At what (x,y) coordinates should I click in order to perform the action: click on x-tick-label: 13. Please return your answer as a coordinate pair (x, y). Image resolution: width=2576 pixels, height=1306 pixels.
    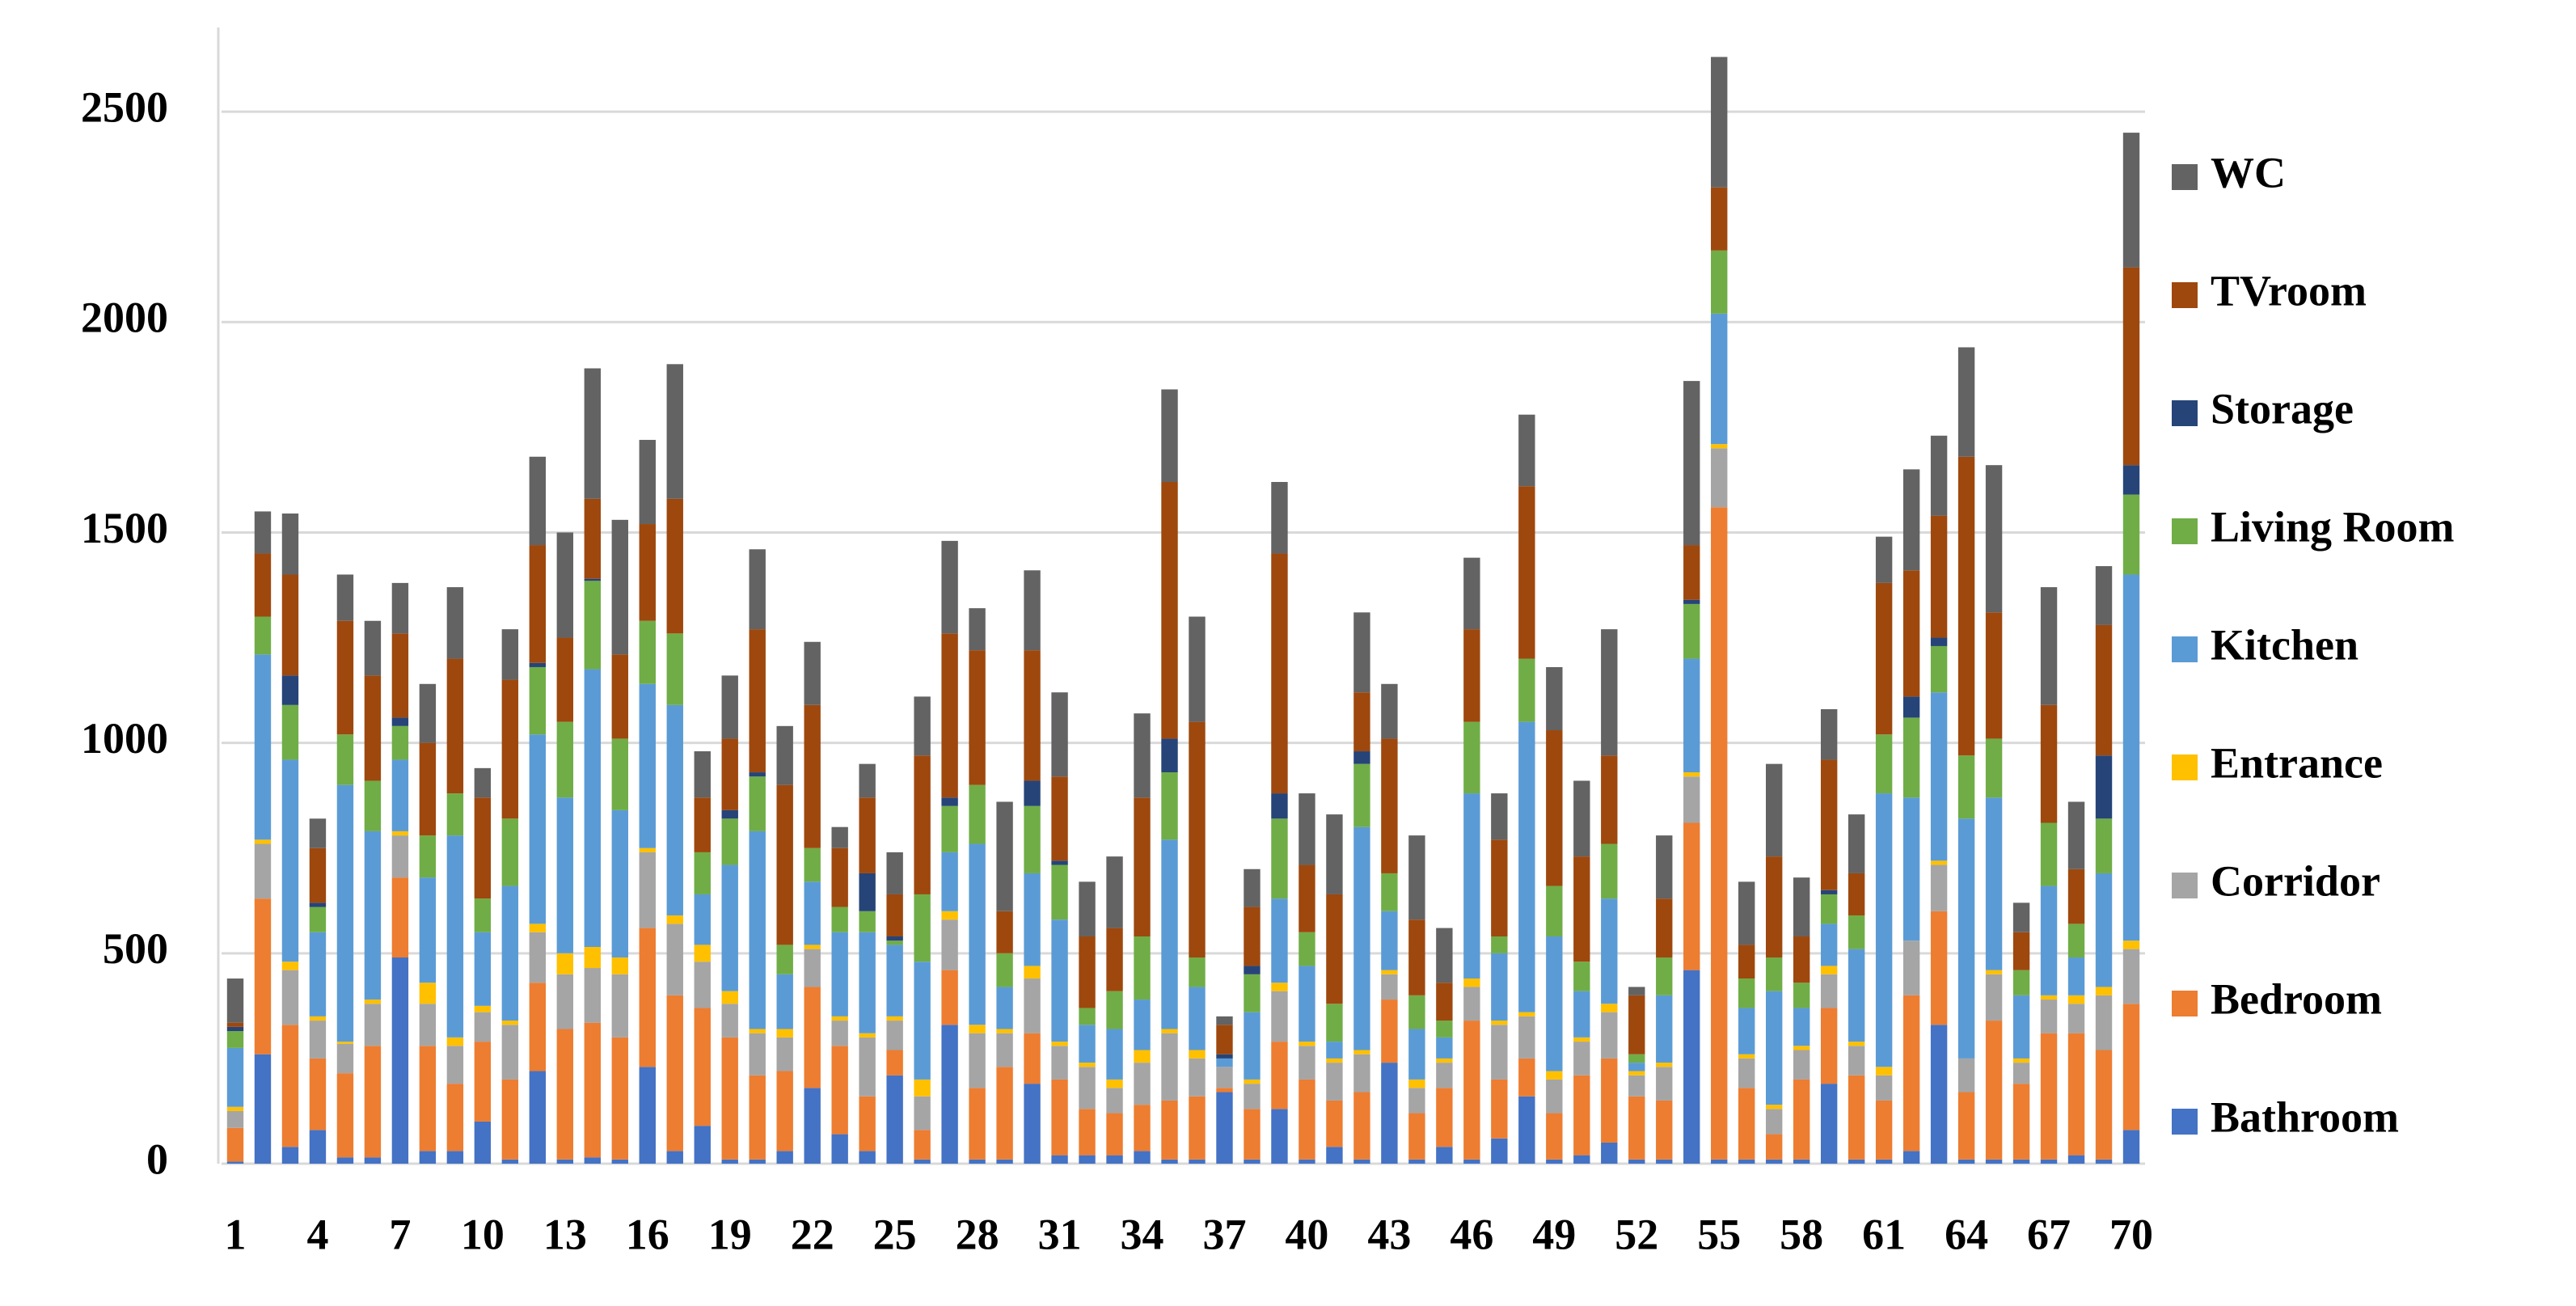
    Looking at the image, I should click on (565, 1234).